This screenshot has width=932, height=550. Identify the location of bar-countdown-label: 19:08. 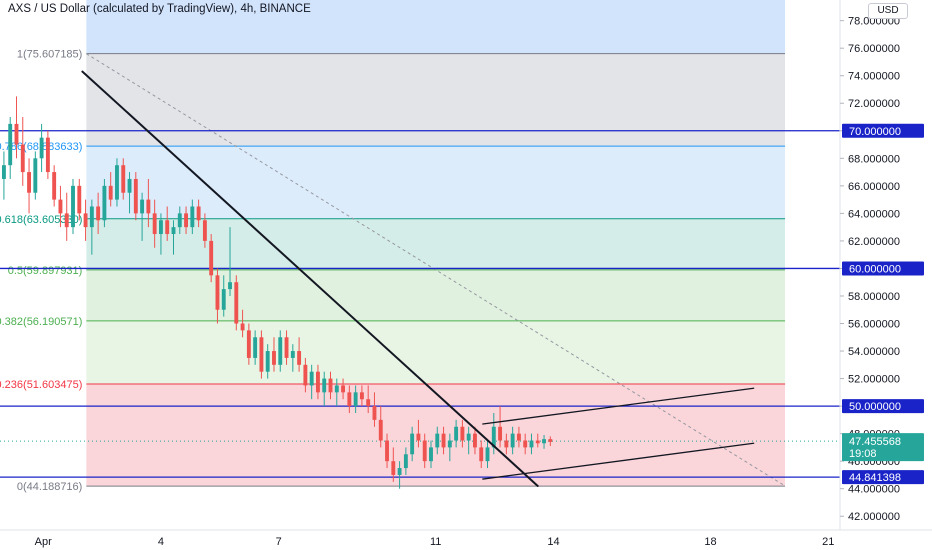
(863, 454).